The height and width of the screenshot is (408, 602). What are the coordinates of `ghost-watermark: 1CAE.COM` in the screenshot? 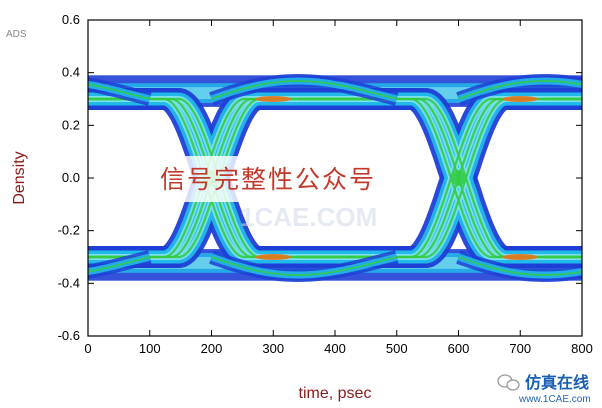 It's located at (308, 217).